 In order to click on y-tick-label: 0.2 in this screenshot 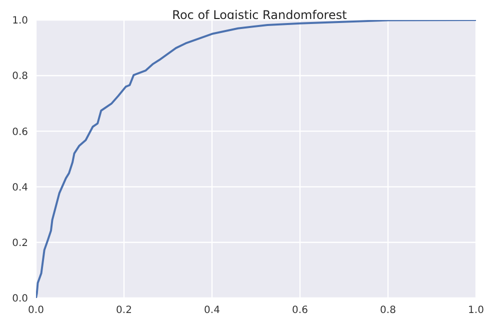, I will do `click(20, 243)`.